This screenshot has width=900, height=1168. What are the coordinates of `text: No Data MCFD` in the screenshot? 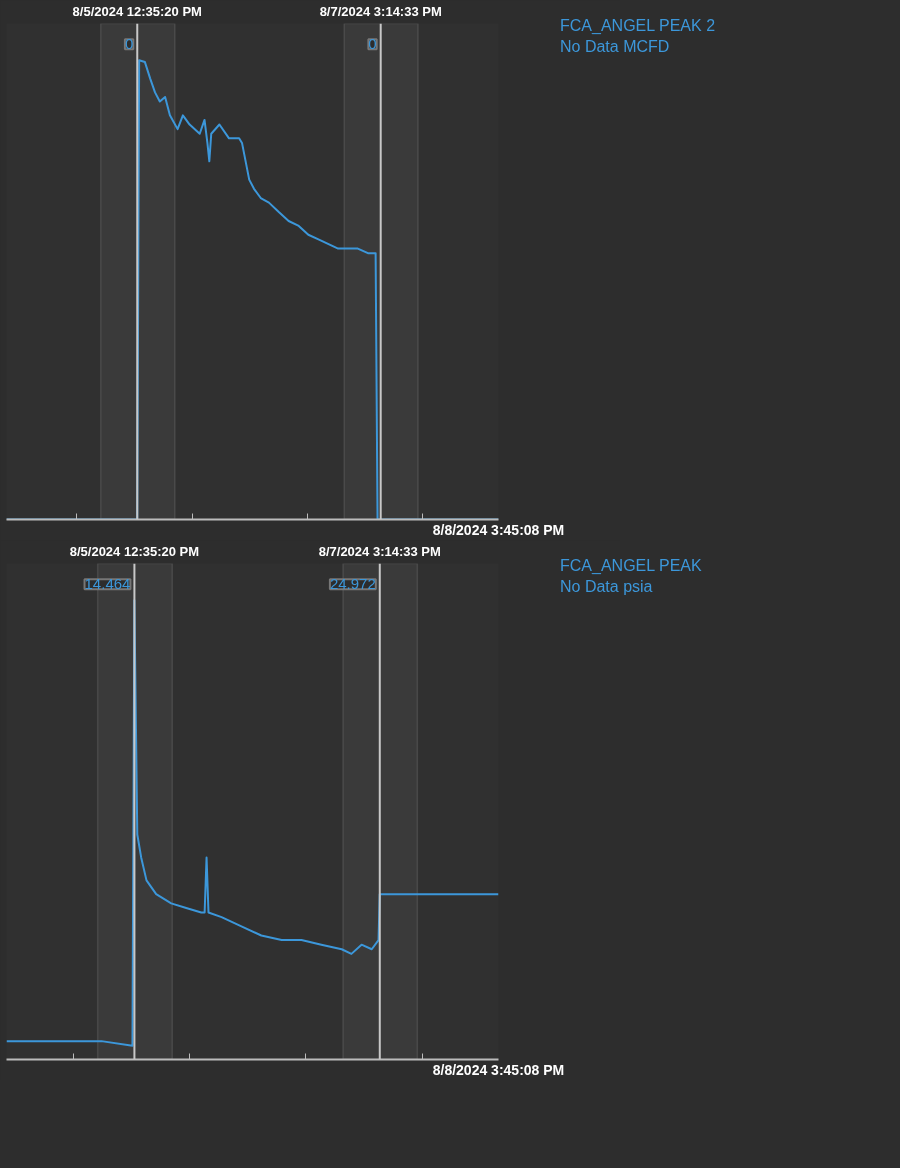 It's located at (615, 46).